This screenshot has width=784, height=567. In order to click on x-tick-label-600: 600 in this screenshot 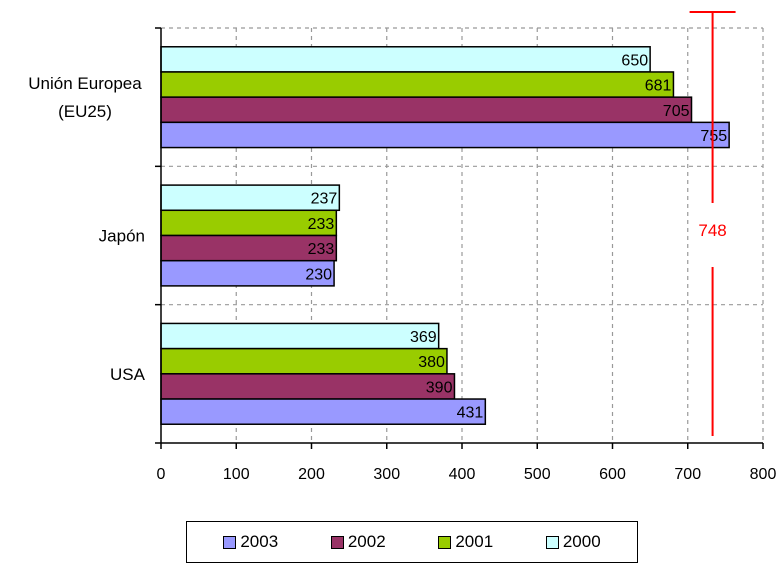, I will do `click(612, 474)`.